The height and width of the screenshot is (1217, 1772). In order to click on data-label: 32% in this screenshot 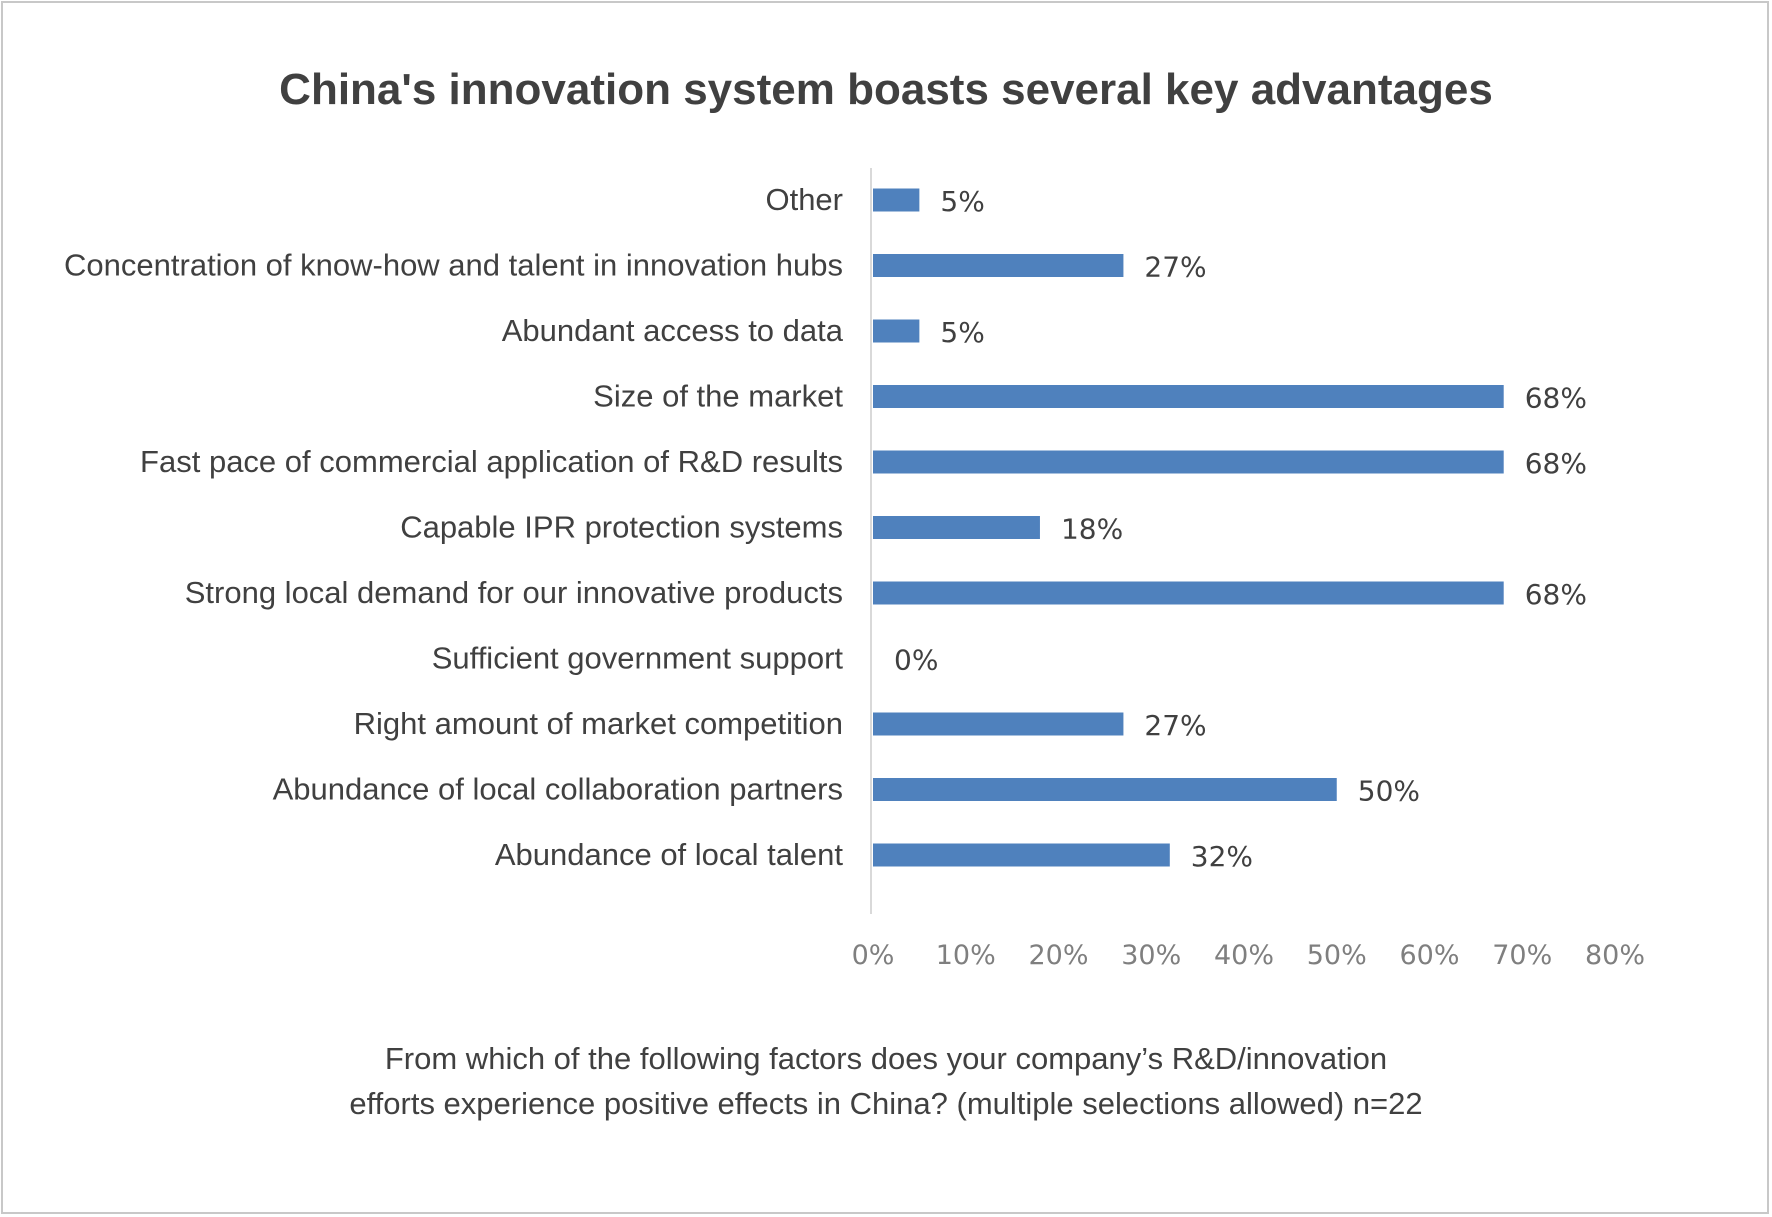, I will do `click(1222, 856)`.